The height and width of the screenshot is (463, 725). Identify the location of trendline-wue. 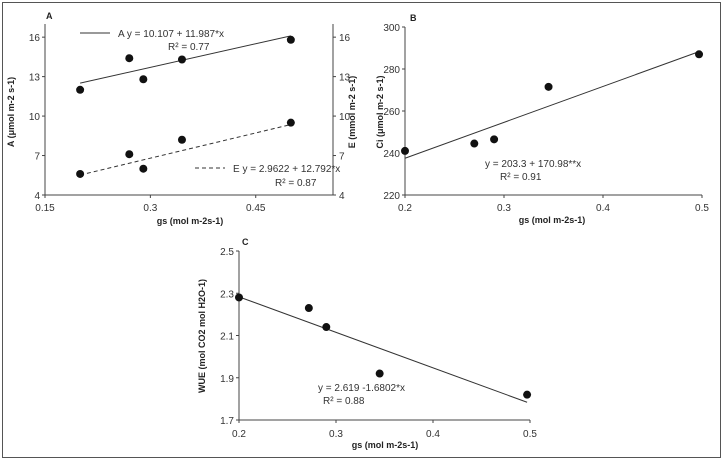
(383, 349).